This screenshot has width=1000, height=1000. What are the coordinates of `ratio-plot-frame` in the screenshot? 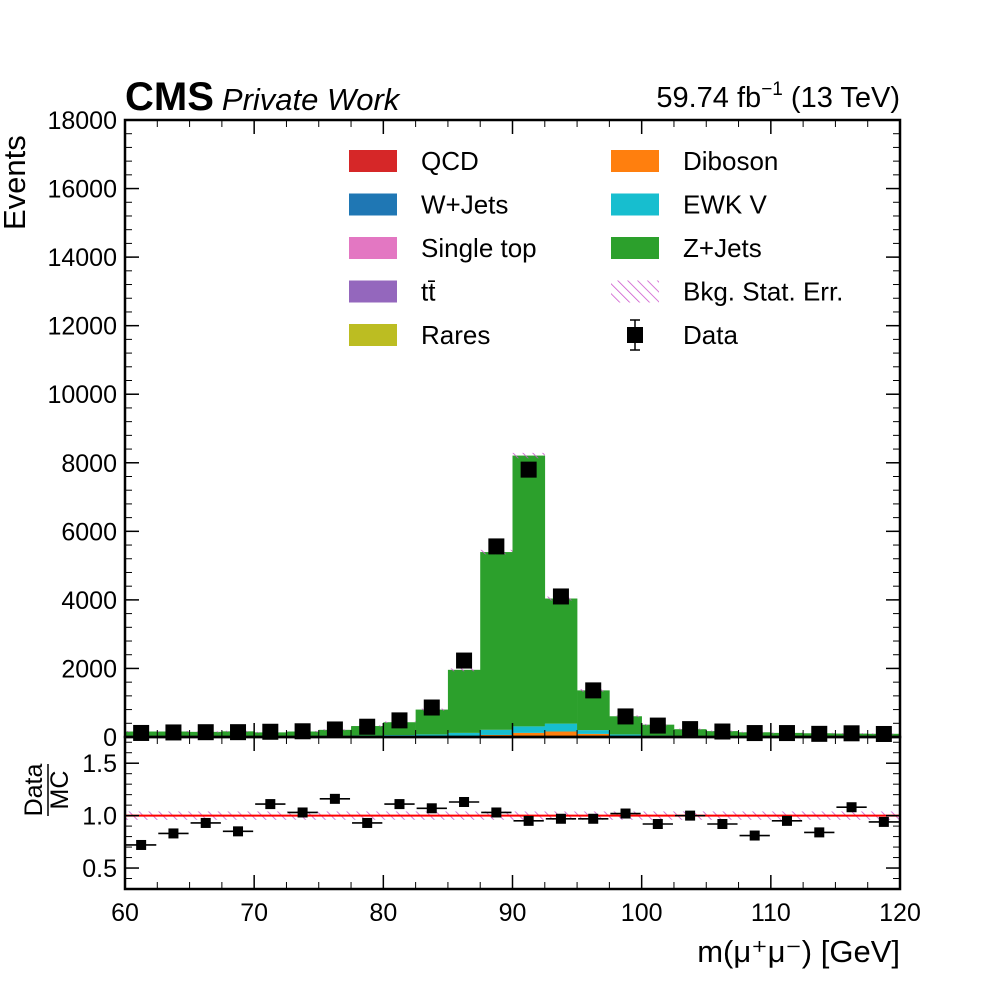 It's located at (512, 813).